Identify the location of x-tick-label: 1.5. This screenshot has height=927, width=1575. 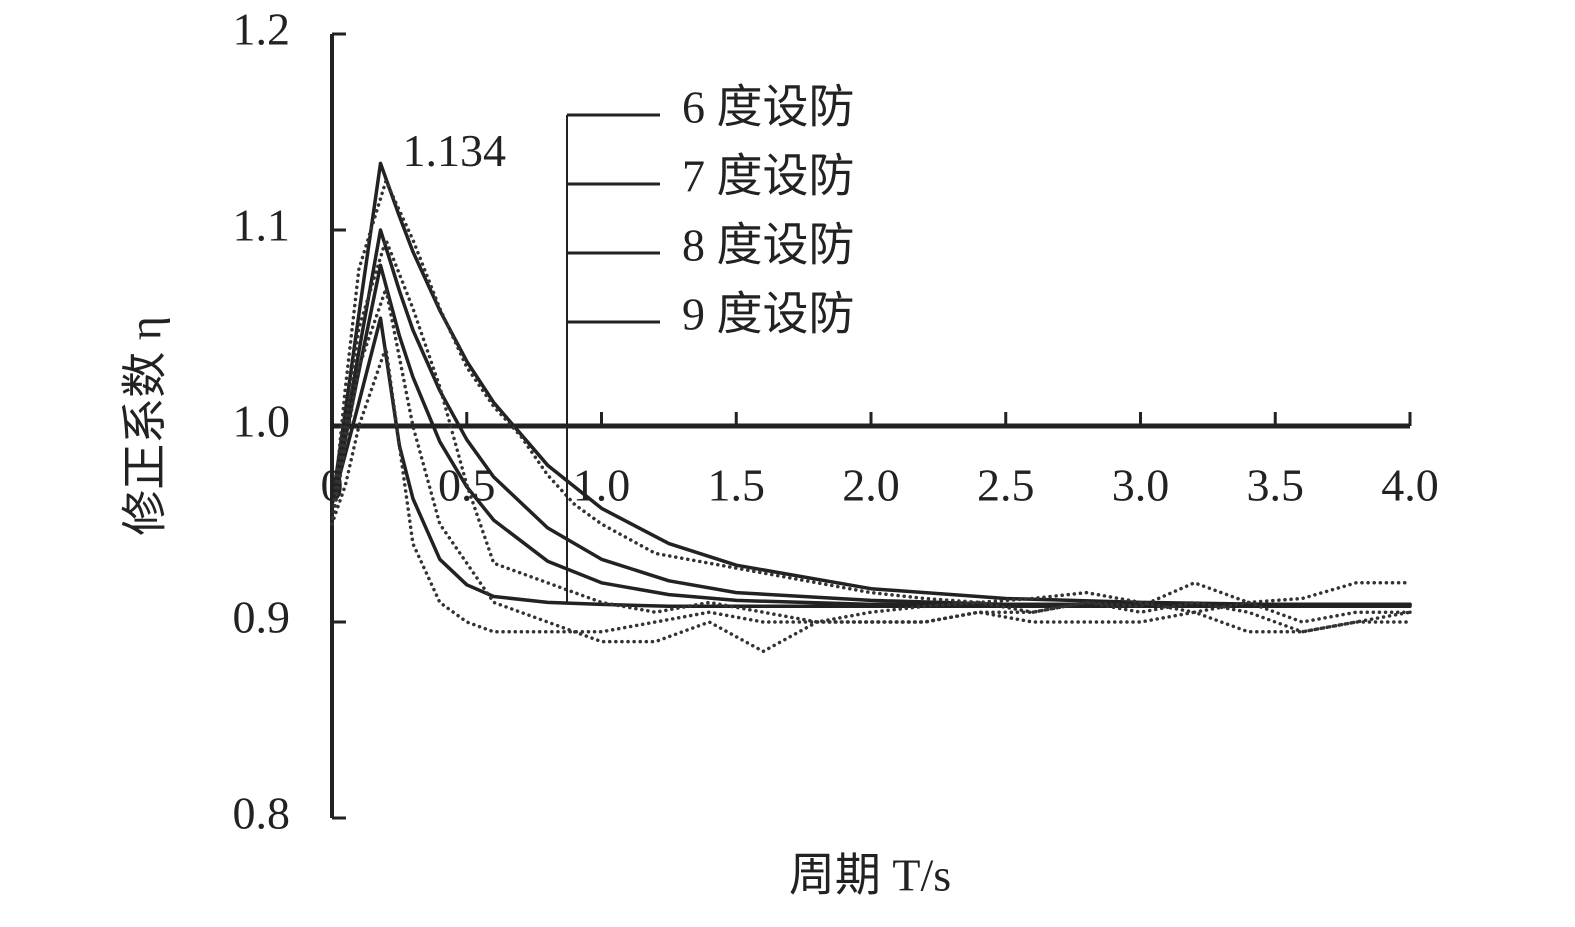
(737, 485).